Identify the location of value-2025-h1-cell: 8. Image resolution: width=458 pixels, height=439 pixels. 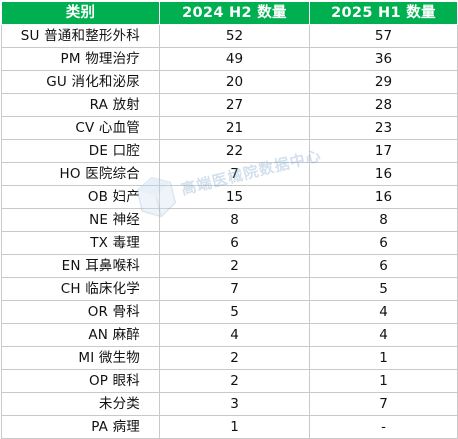
(383, 220).